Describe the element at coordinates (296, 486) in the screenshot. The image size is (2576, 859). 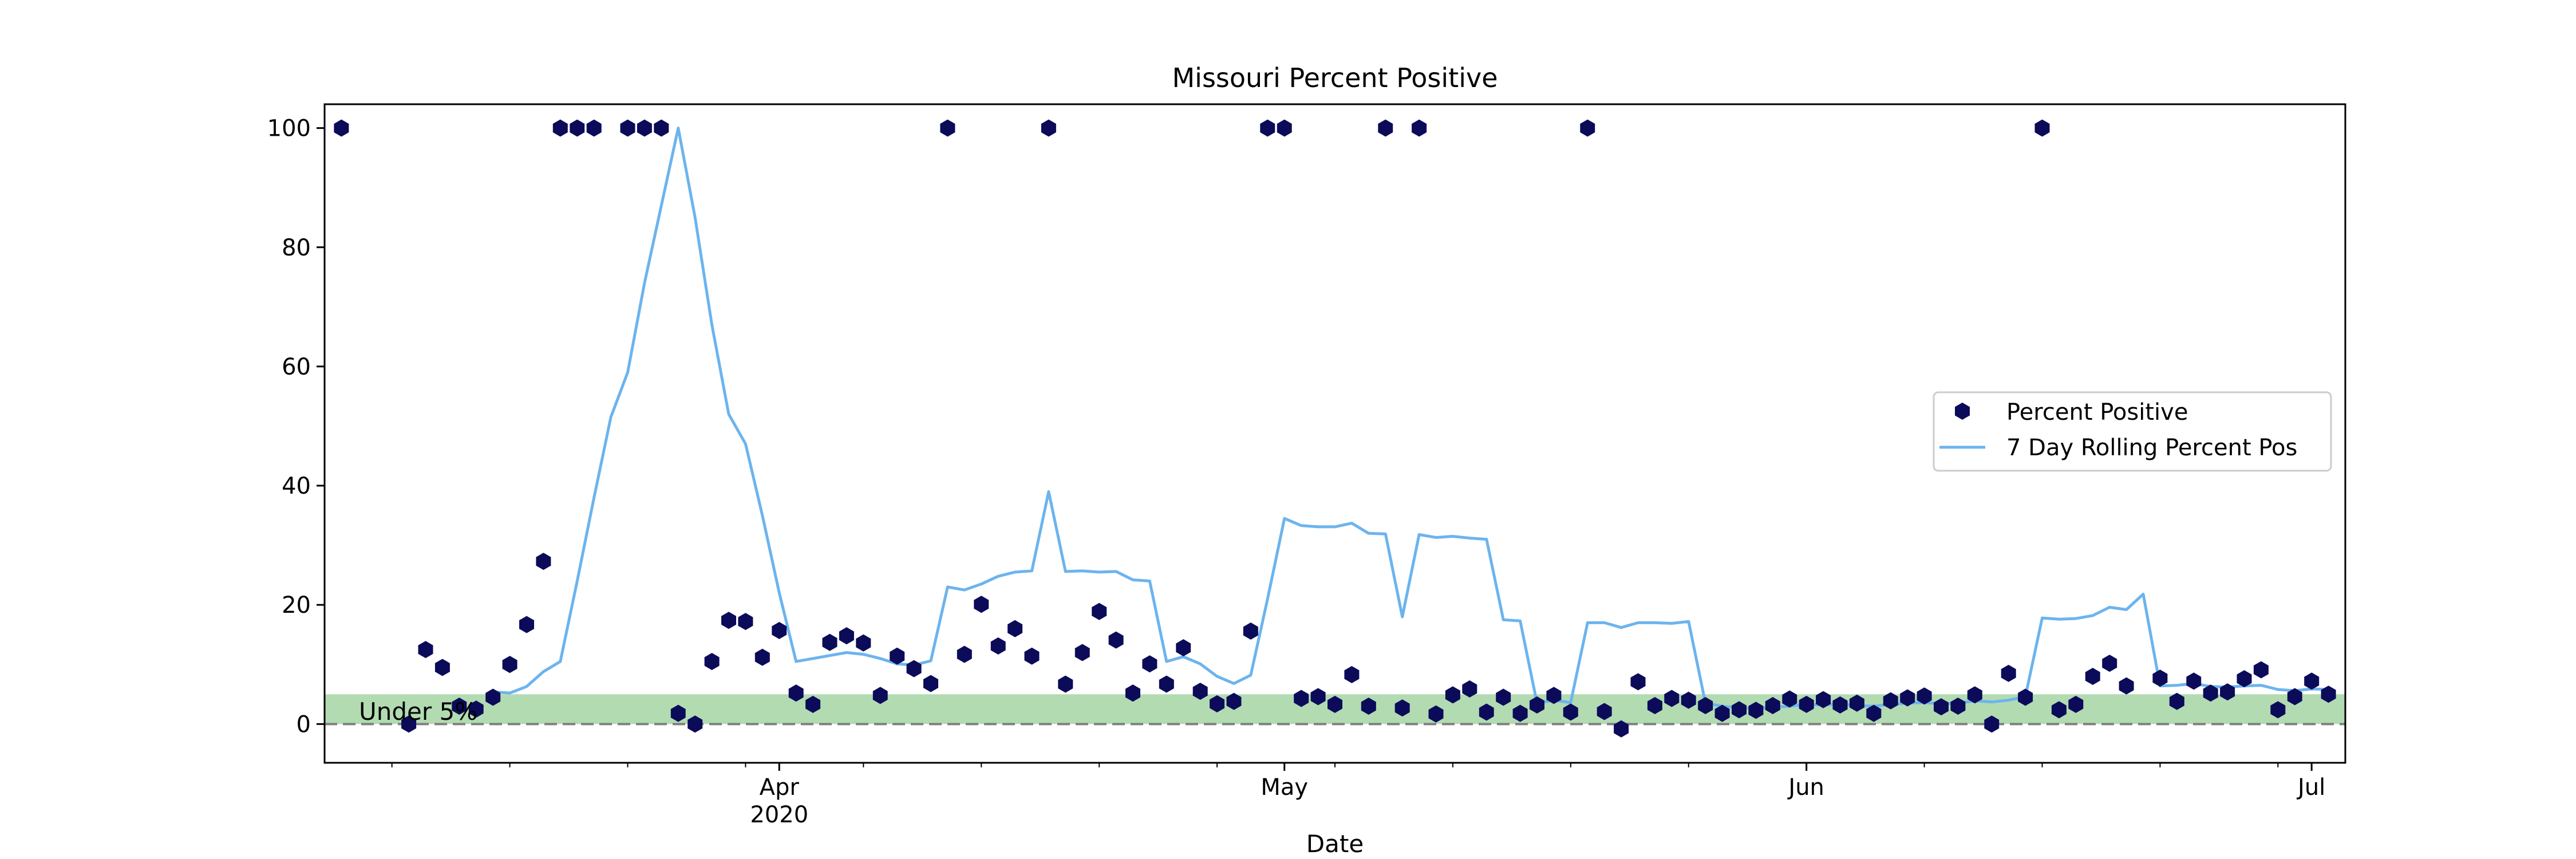
I see `y-tick-label: 40` at that location.